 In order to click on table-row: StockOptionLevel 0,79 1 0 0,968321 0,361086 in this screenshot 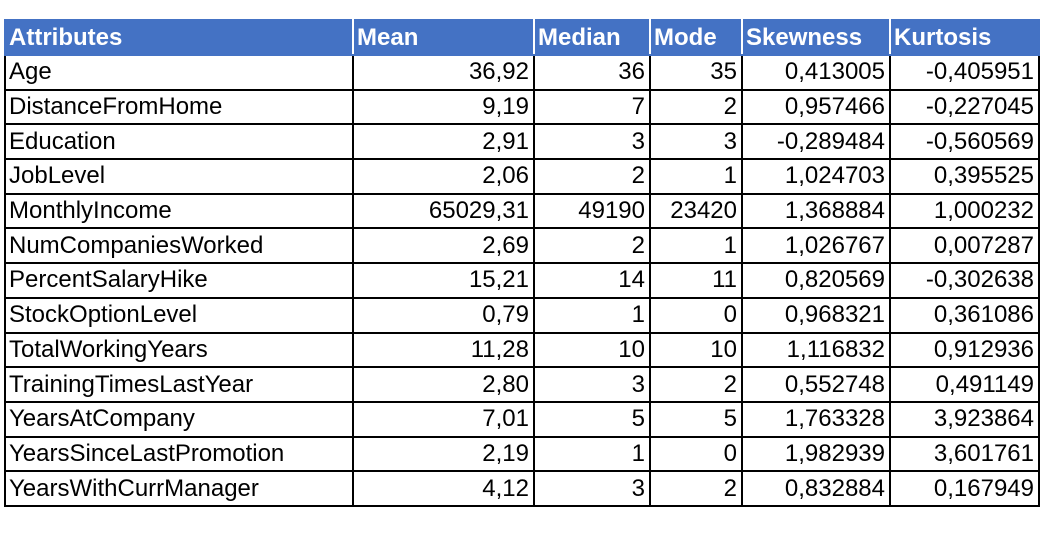, I will do `click(522, 315)`.